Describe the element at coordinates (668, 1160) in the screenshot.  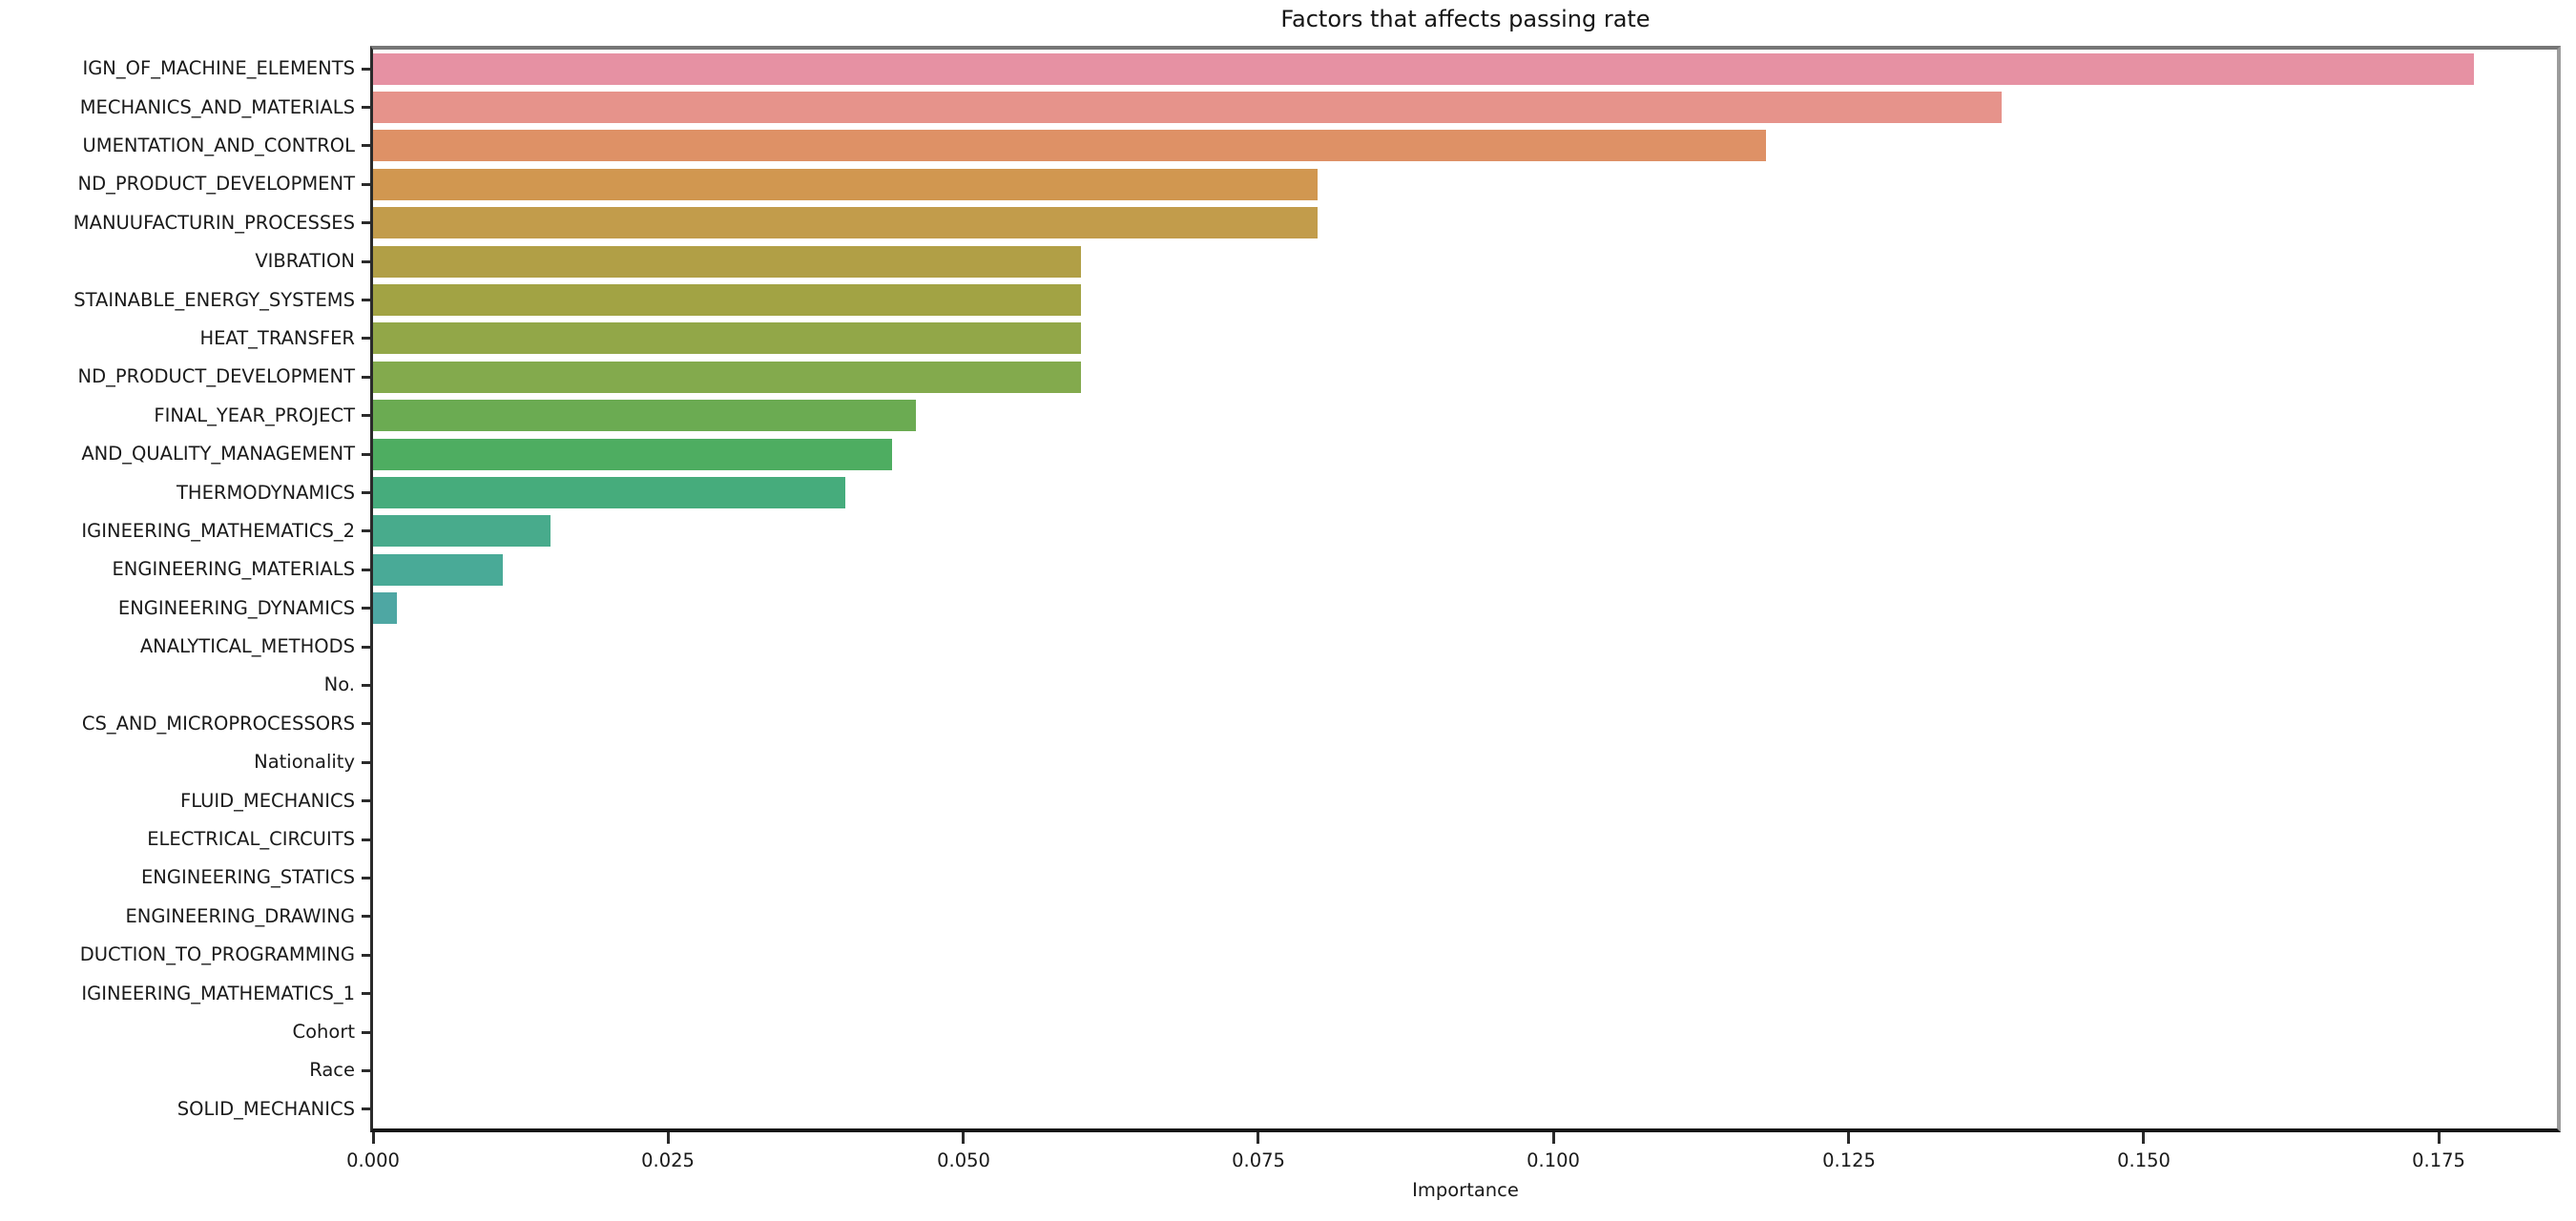
I see `x-tick-label-1: 0.025` at that location.